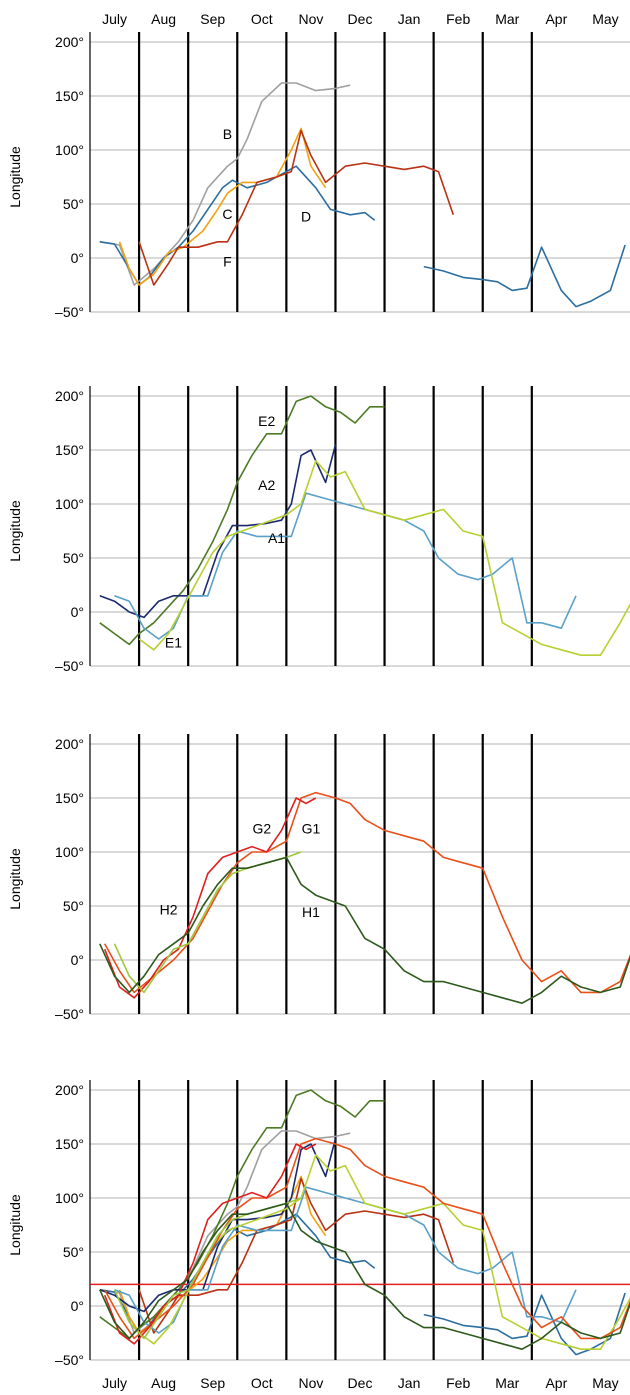 This screenshot has width=630, height=1395. Describe the element at coordinates (276, 538) in the screenshot. I see `series-annotation: A1` at that location.